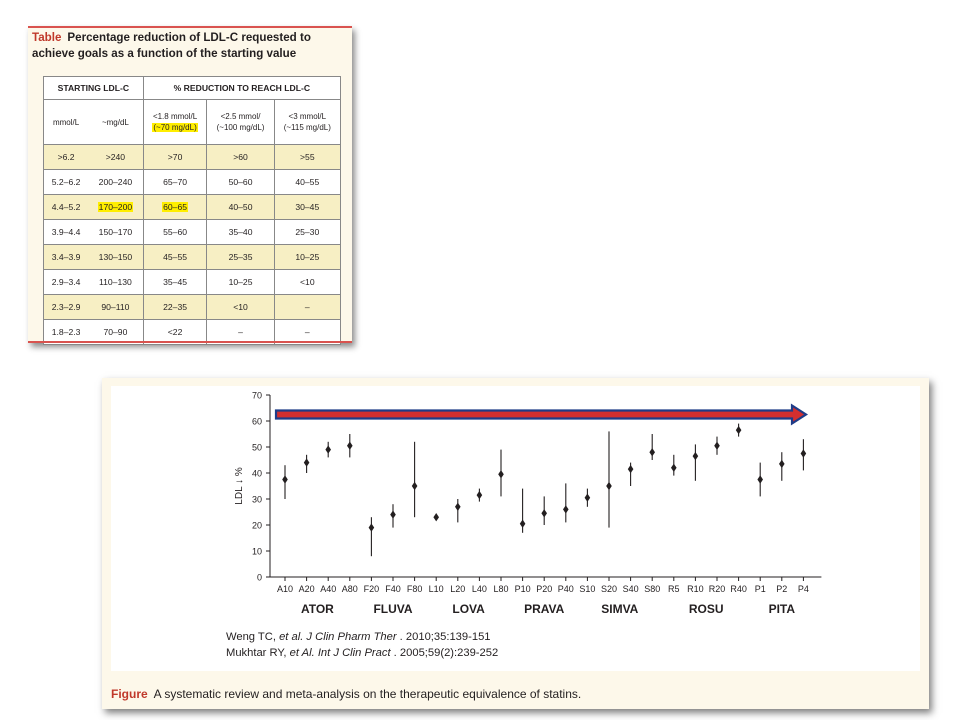 This screenshot has width=960, height=720. Describe the element at coordinates (760, 589) in the screenshot. I see `x-tick-label: P1` at that location.